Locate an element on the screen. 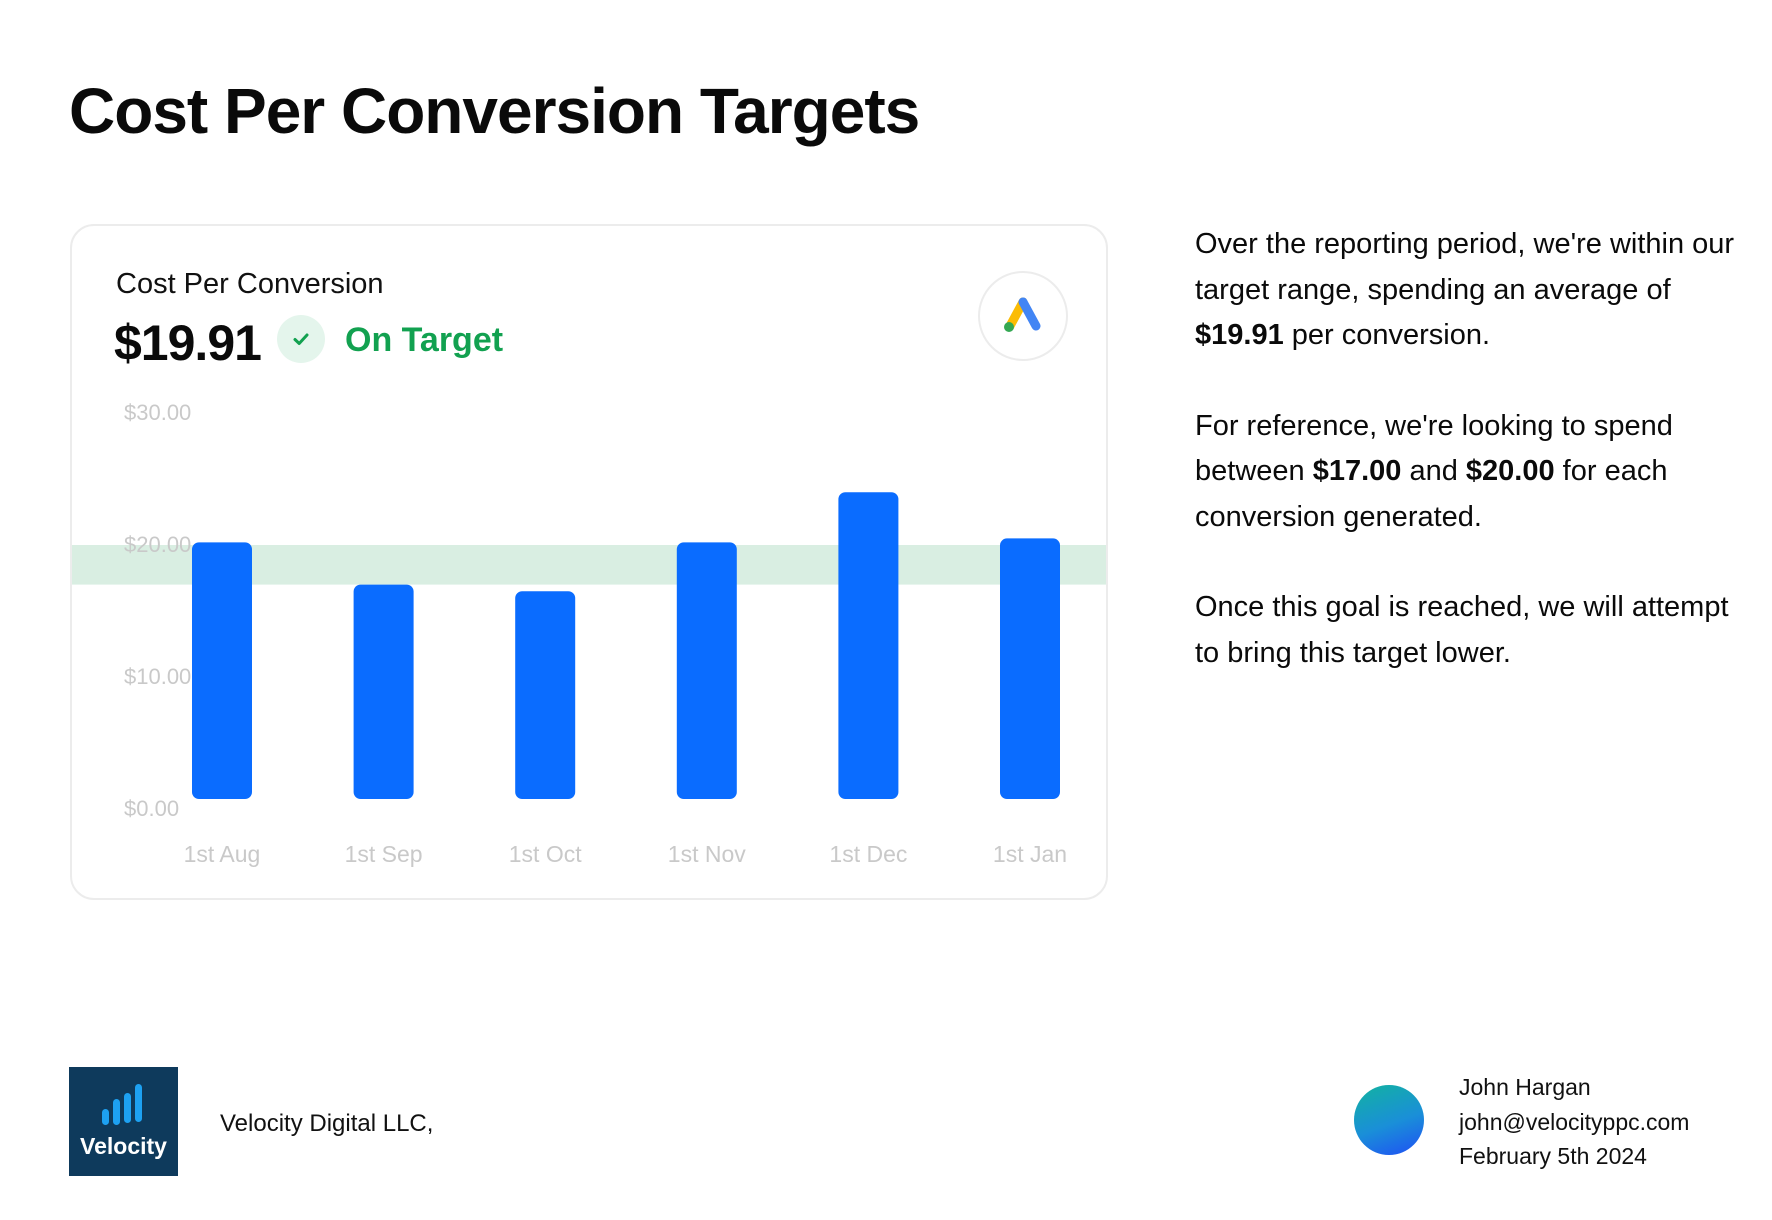 The width and height of the screenshot is (1772, 1220). x-tick-label: 1st Aug is located at coordinates (222, 854).